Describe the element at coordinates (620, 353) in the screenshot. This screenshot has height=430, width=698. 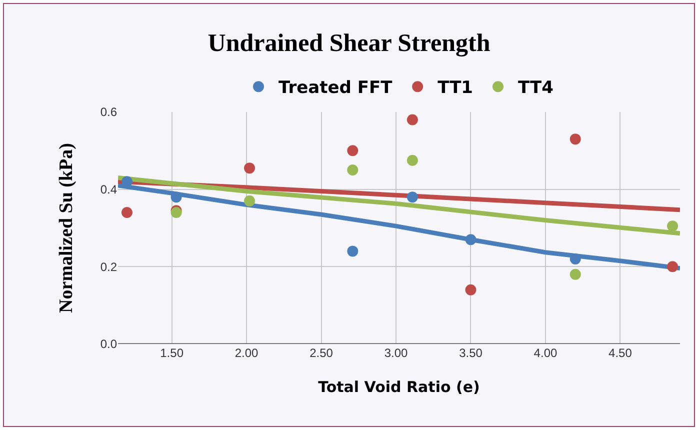
I see `x-tick-label: 4.50` at that location.